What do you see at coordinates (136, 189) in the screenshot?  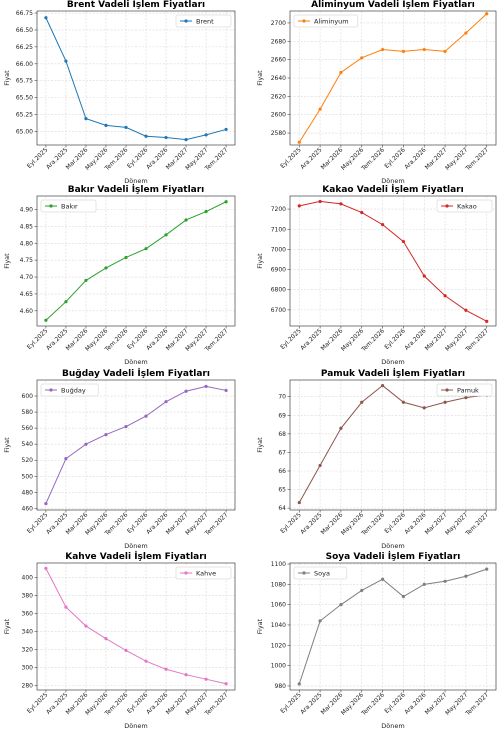 I see `chart-title: Bakır Vadeli İşlem Fiyatları` at bounding box center [136, 189].